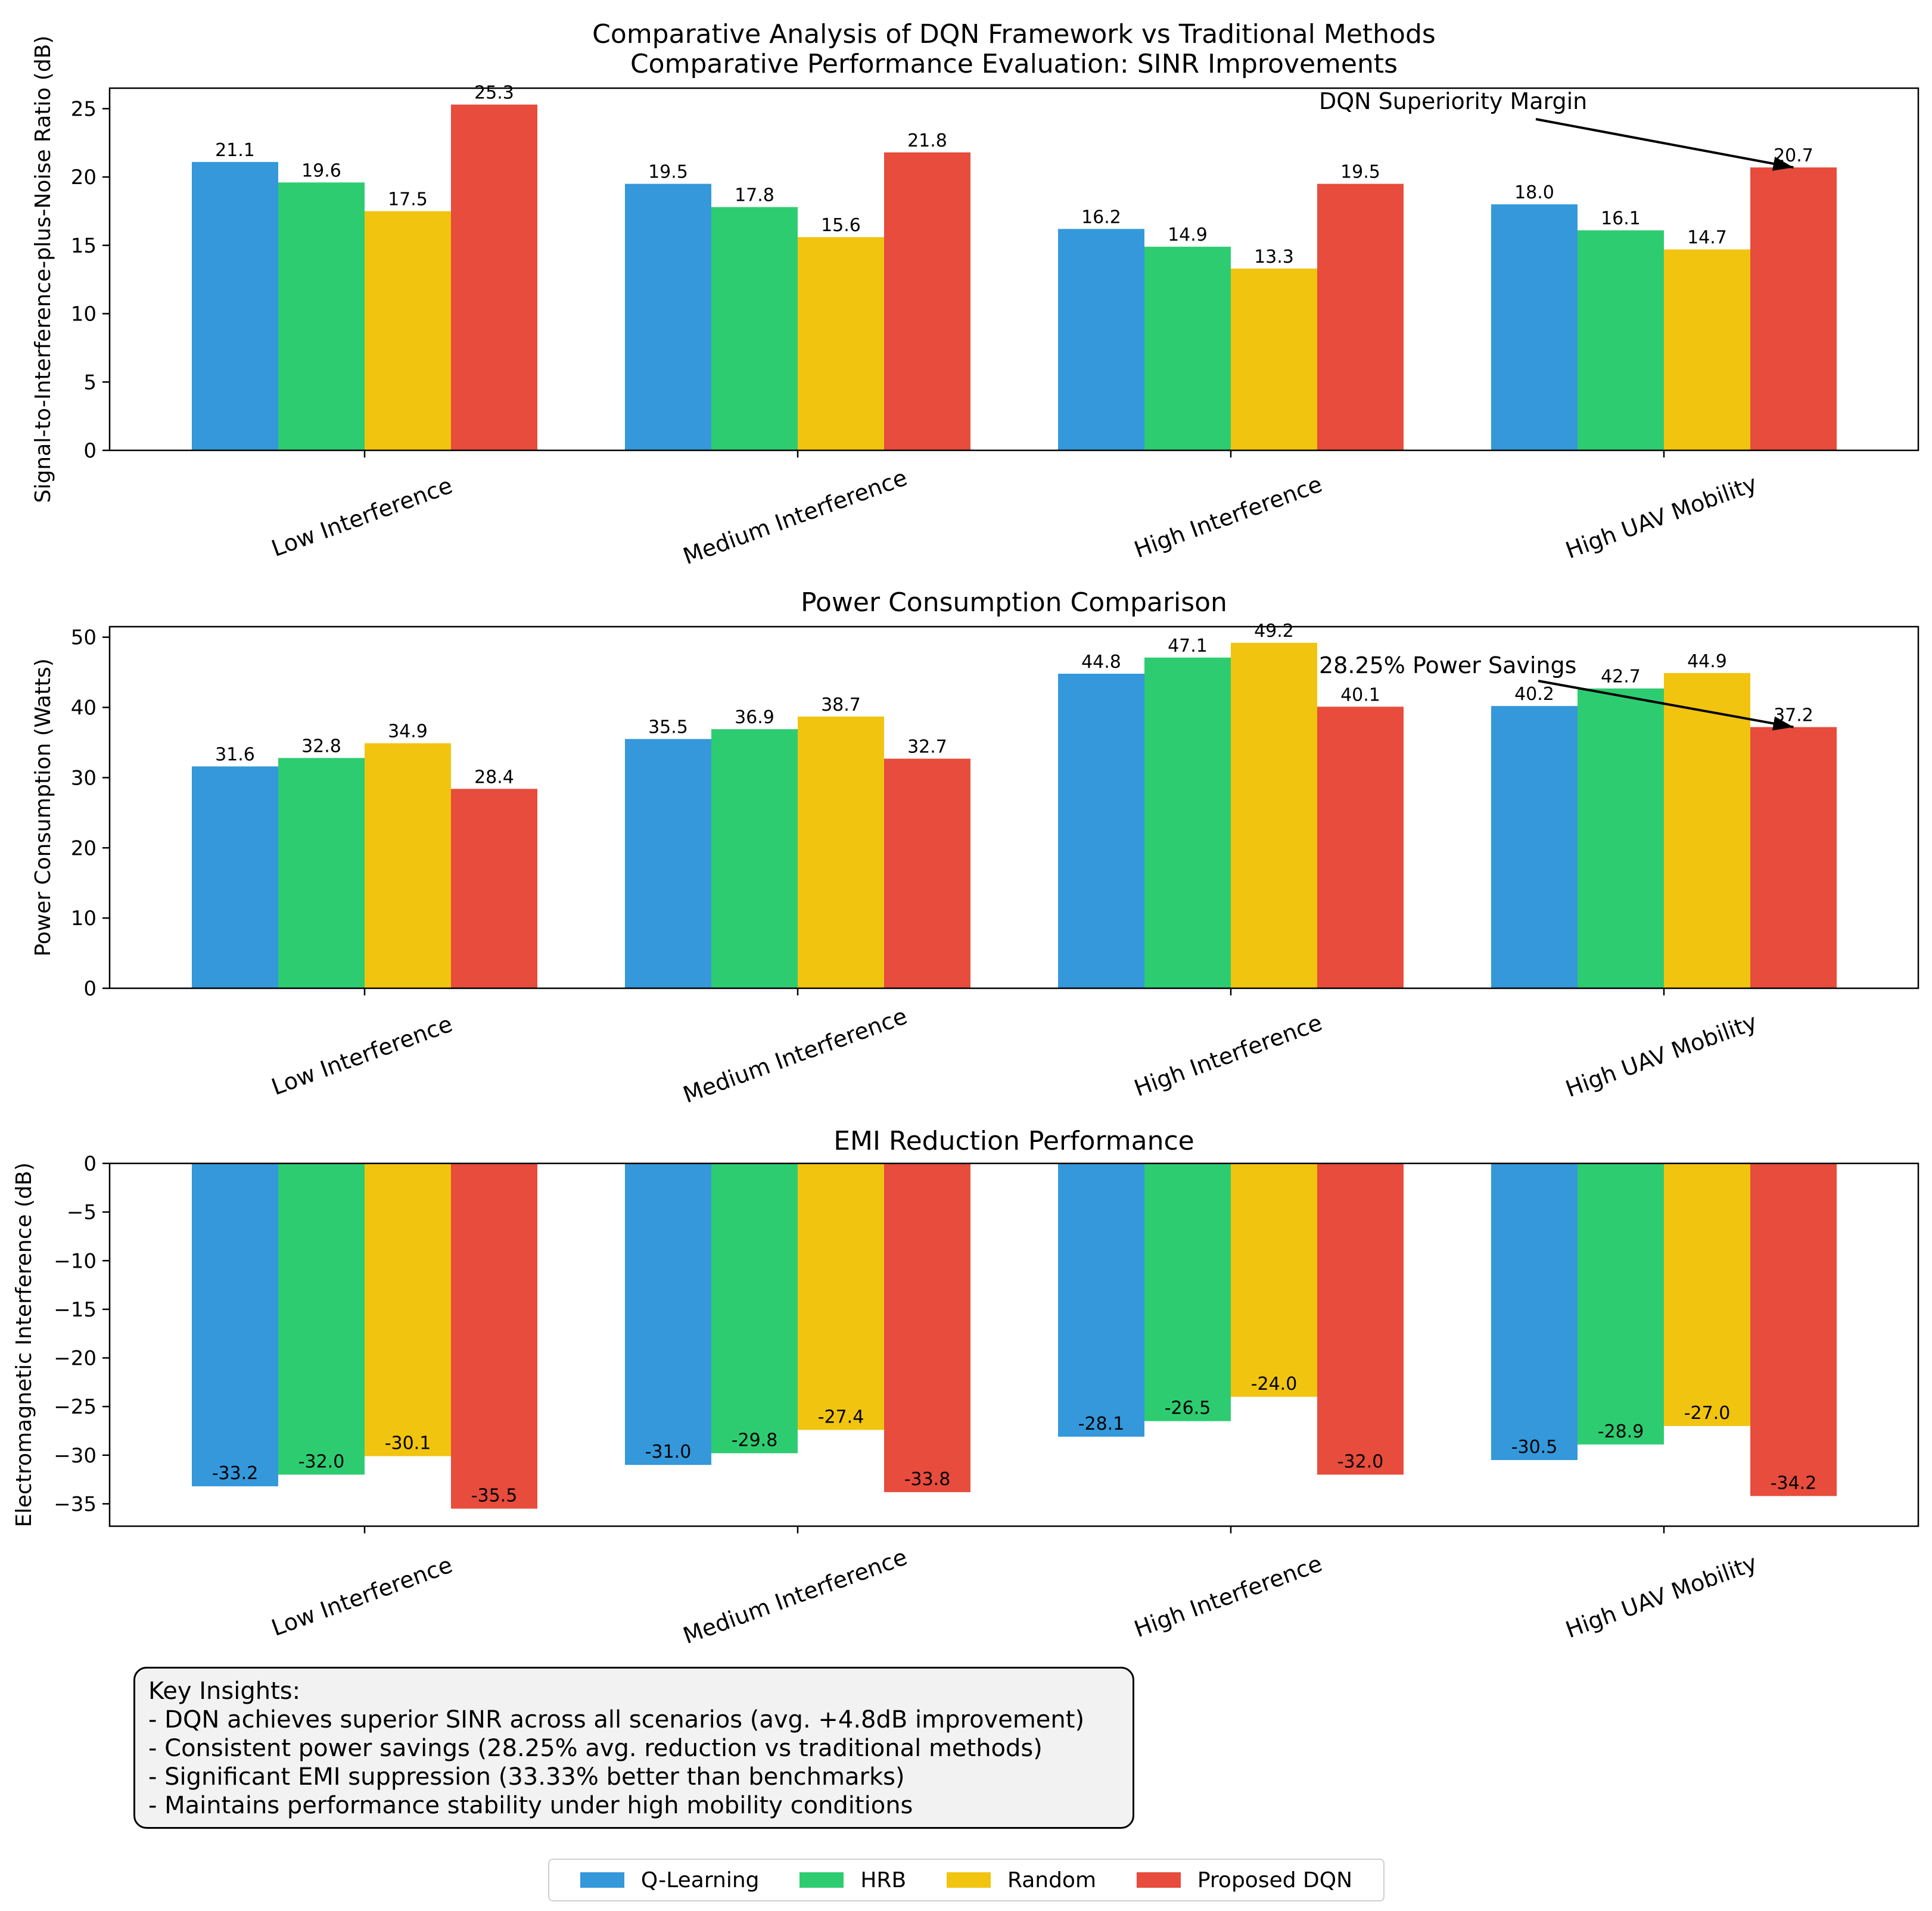  I want to click on bar-value-label: -28.1, so click(1101, 1424).